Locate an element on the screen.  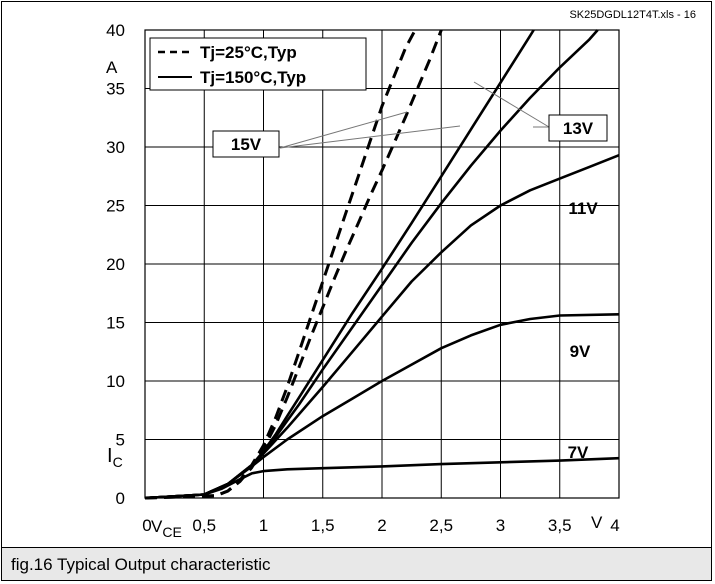
leader-15v-dashed is located at coordinates (343, 130).